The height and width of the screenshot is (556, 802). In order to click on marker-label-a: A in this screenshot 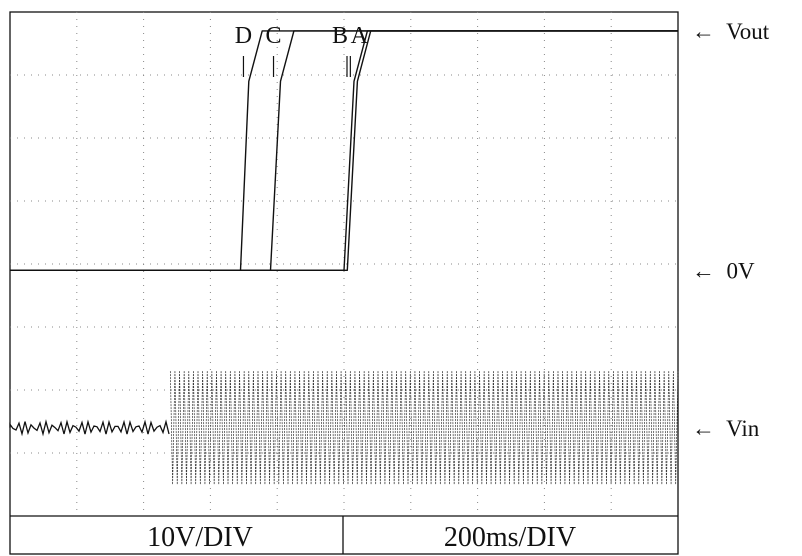, I will do `click(360, 36)`.